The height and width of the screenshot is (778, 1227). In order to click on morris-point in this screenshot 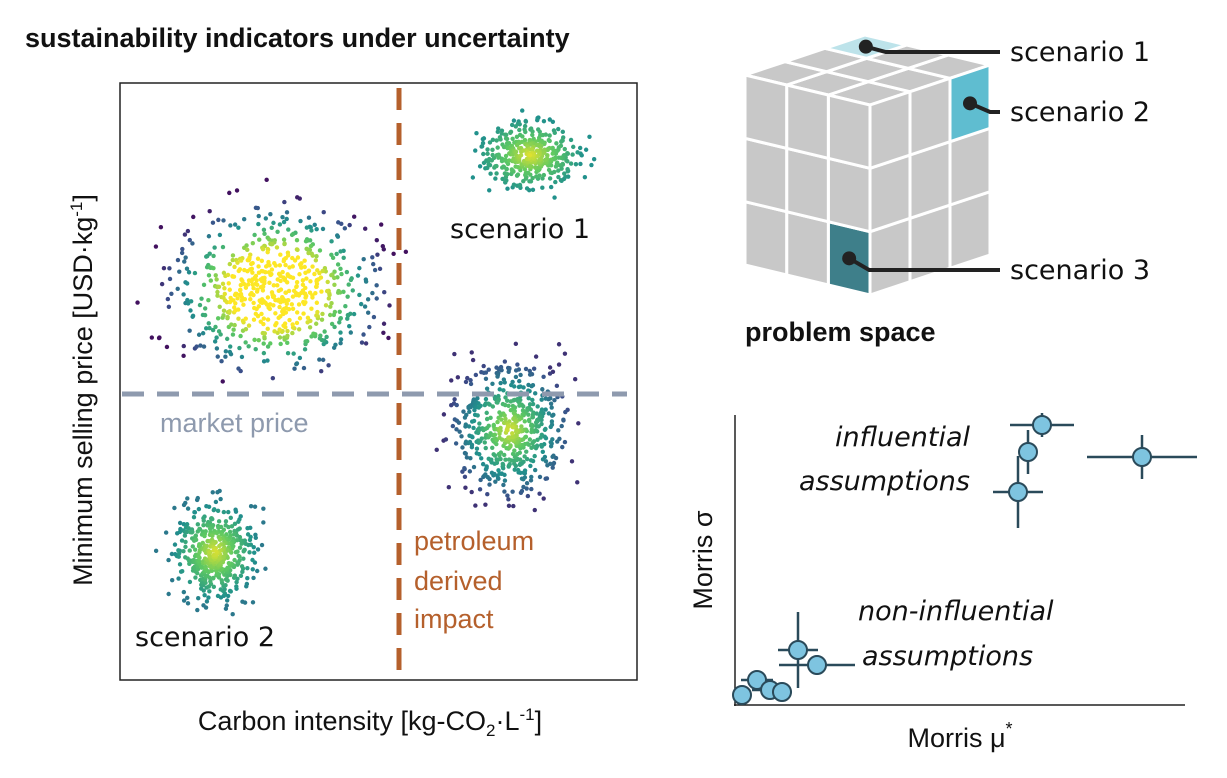, I will do `click(1018, 492)`.